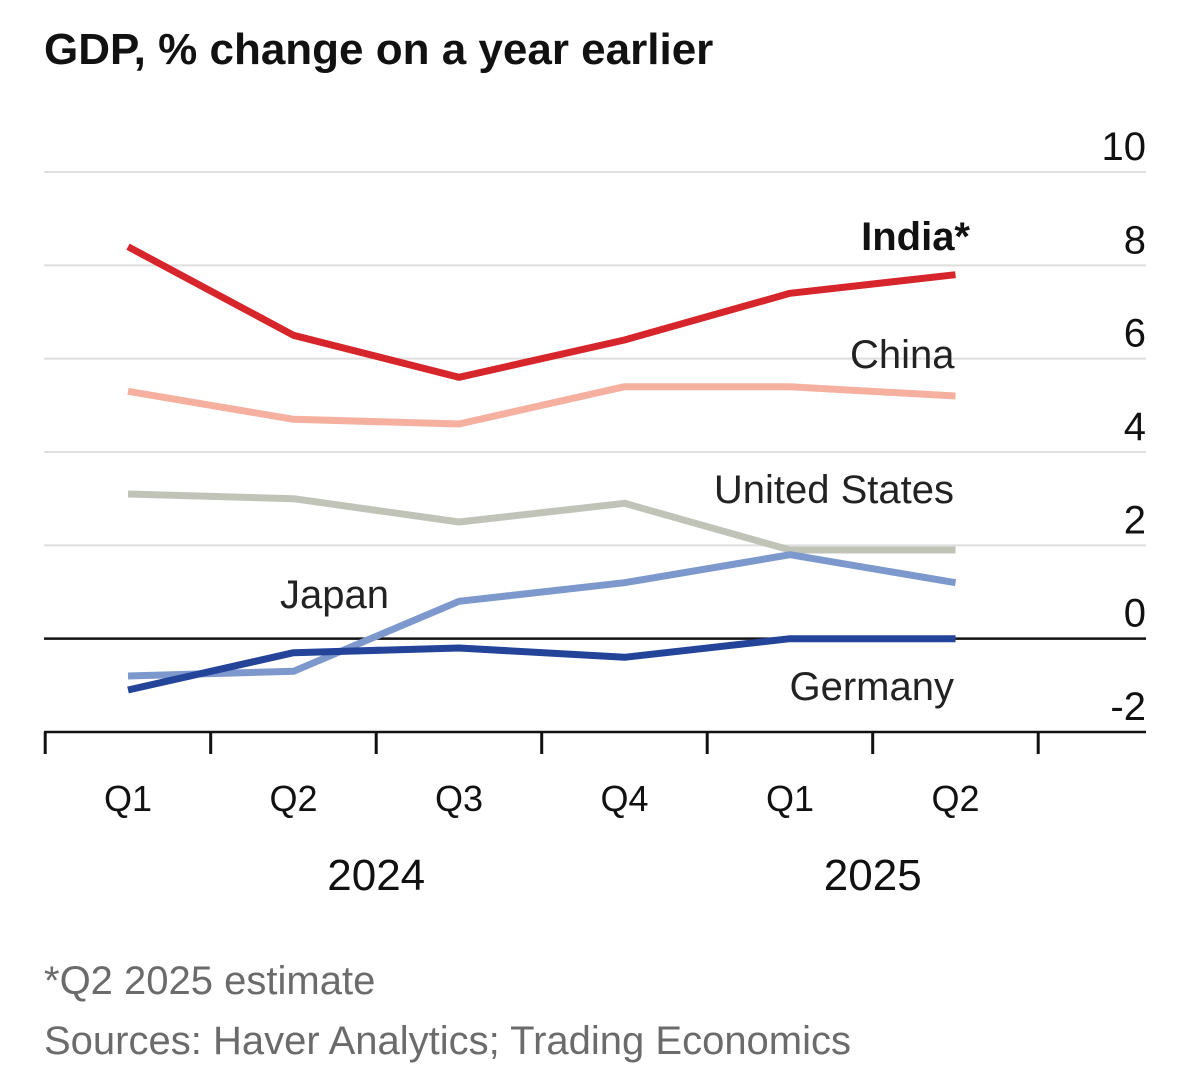 The width and height of the screenshot is (1190, 1080). Describe the element at coordinates (1135, 427) in the screenshot. I see `y-tick-label: 4` at that location.